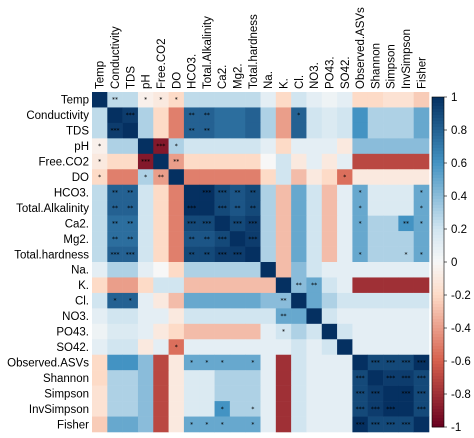 This screenshot has height=438, width=474. I want to click on column-label: TDS, so click(131, 77).